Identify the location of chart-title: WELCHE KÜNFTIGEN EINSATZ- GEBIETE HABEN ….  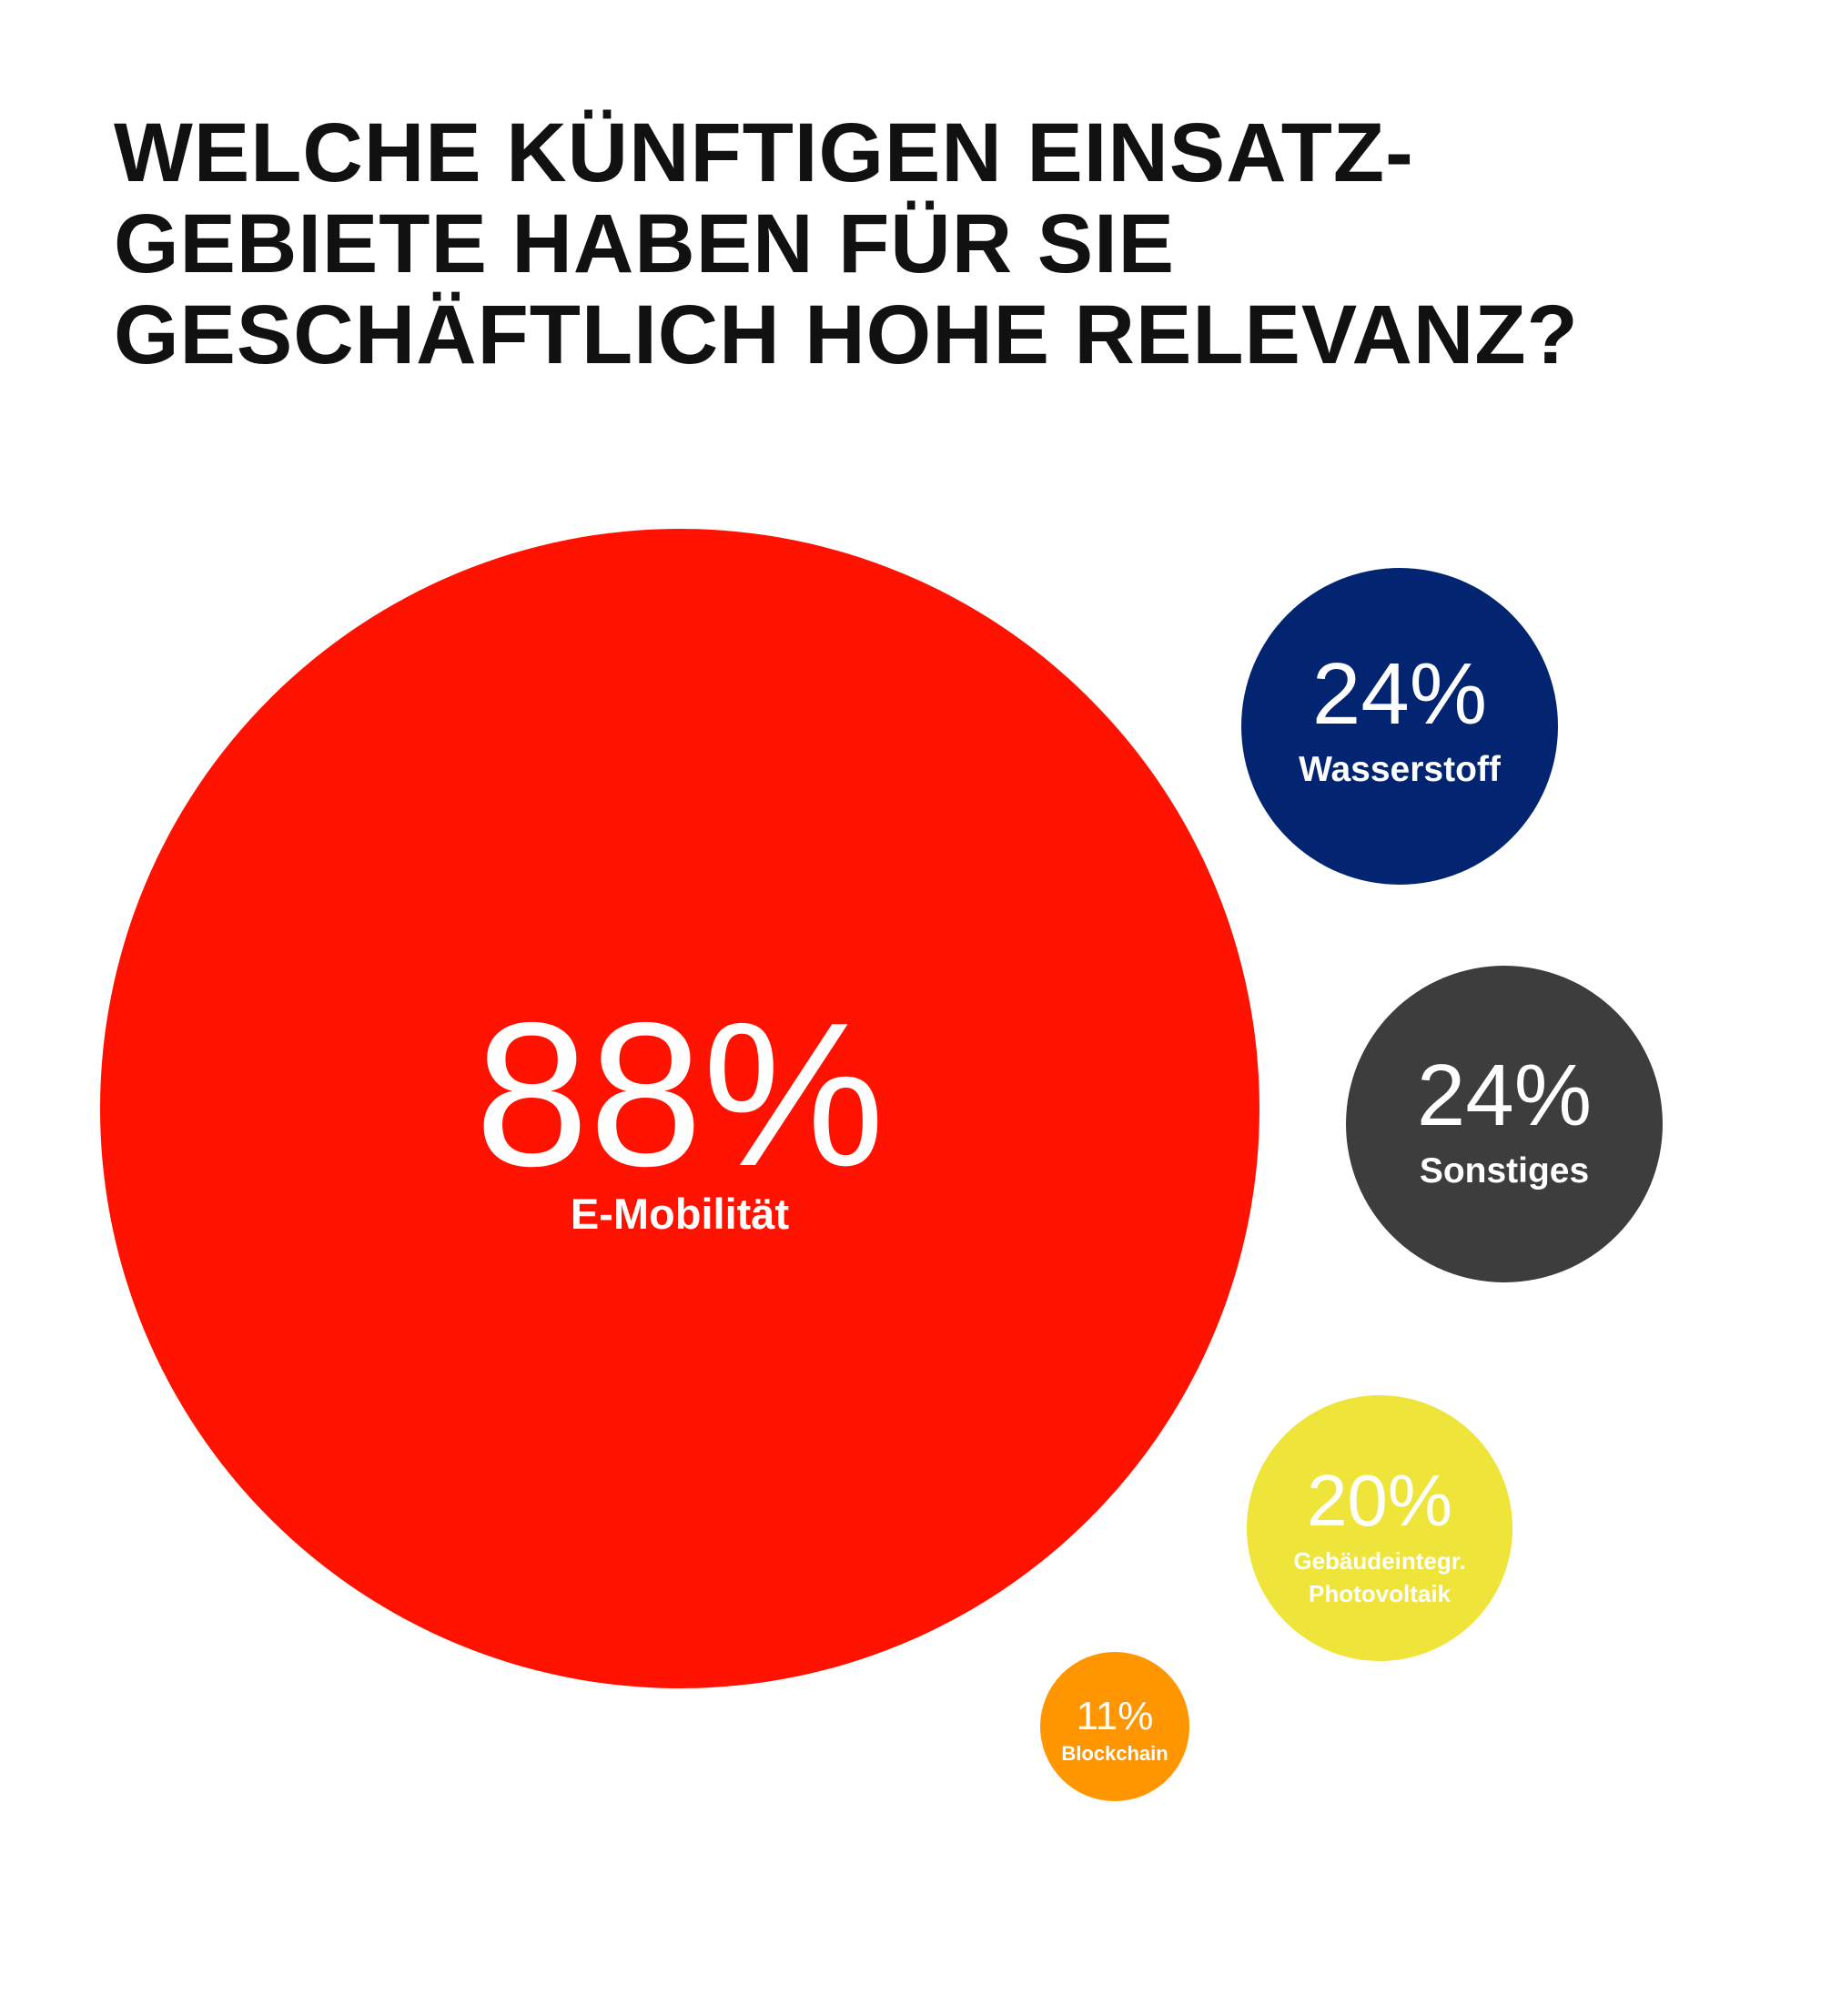
(887, 243).